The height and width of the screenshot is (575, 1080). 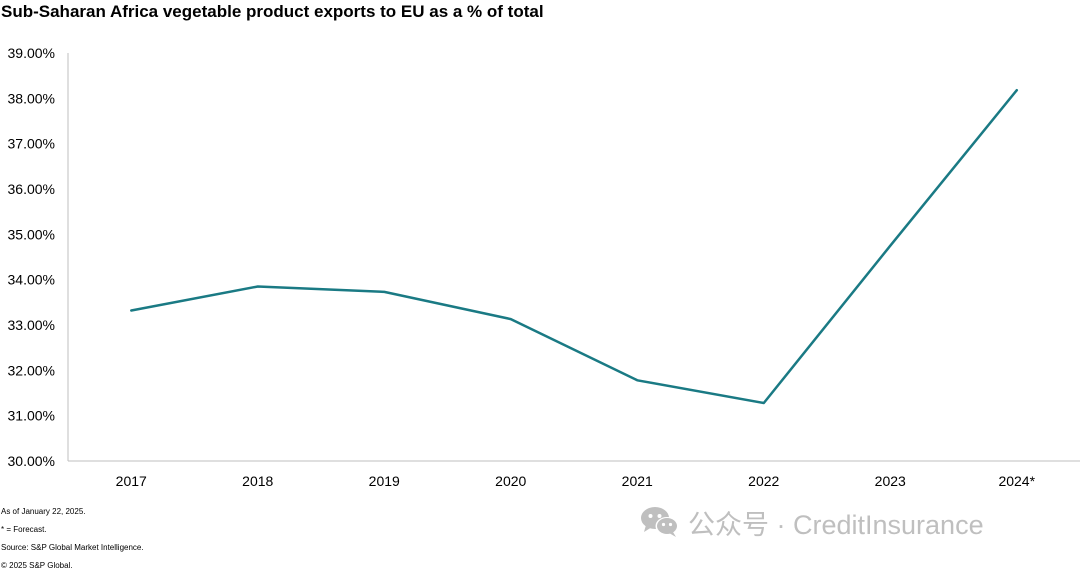 What do you see at coordinates (257, 481) in the screenshot?
I see `x-tick-label: 2018` at bounding box center [257, 481].